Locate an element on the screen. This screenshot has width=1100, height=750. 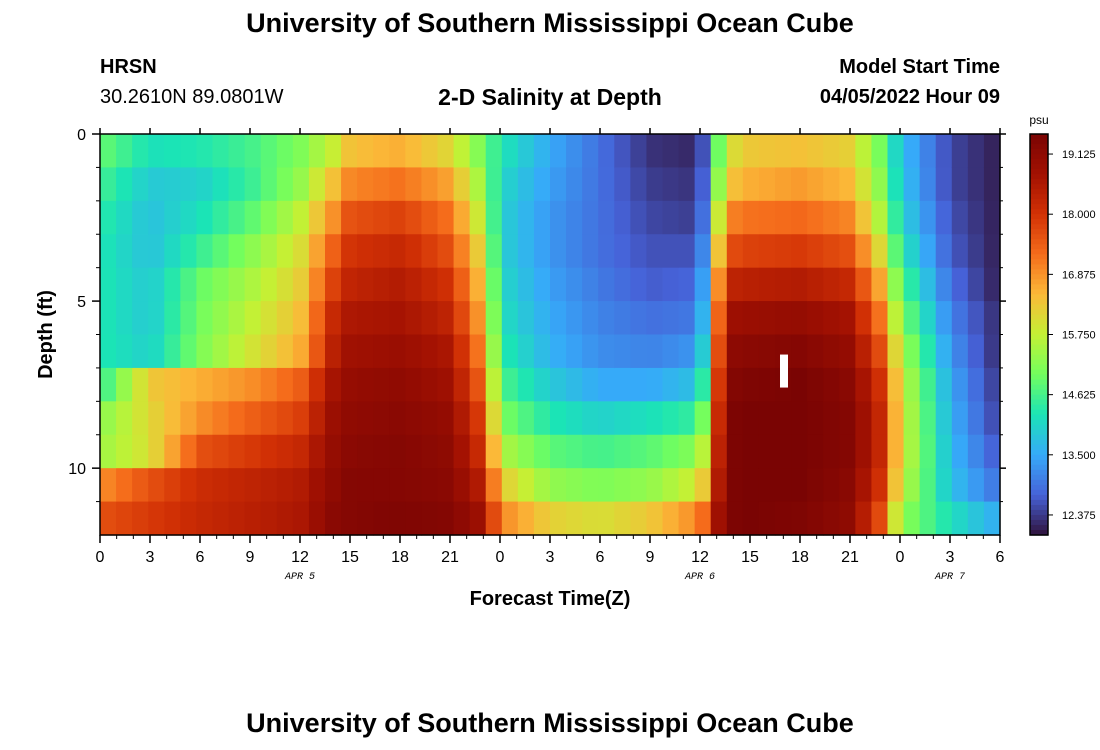
x-tick-label: 18 is located at coordinates (800, 557).